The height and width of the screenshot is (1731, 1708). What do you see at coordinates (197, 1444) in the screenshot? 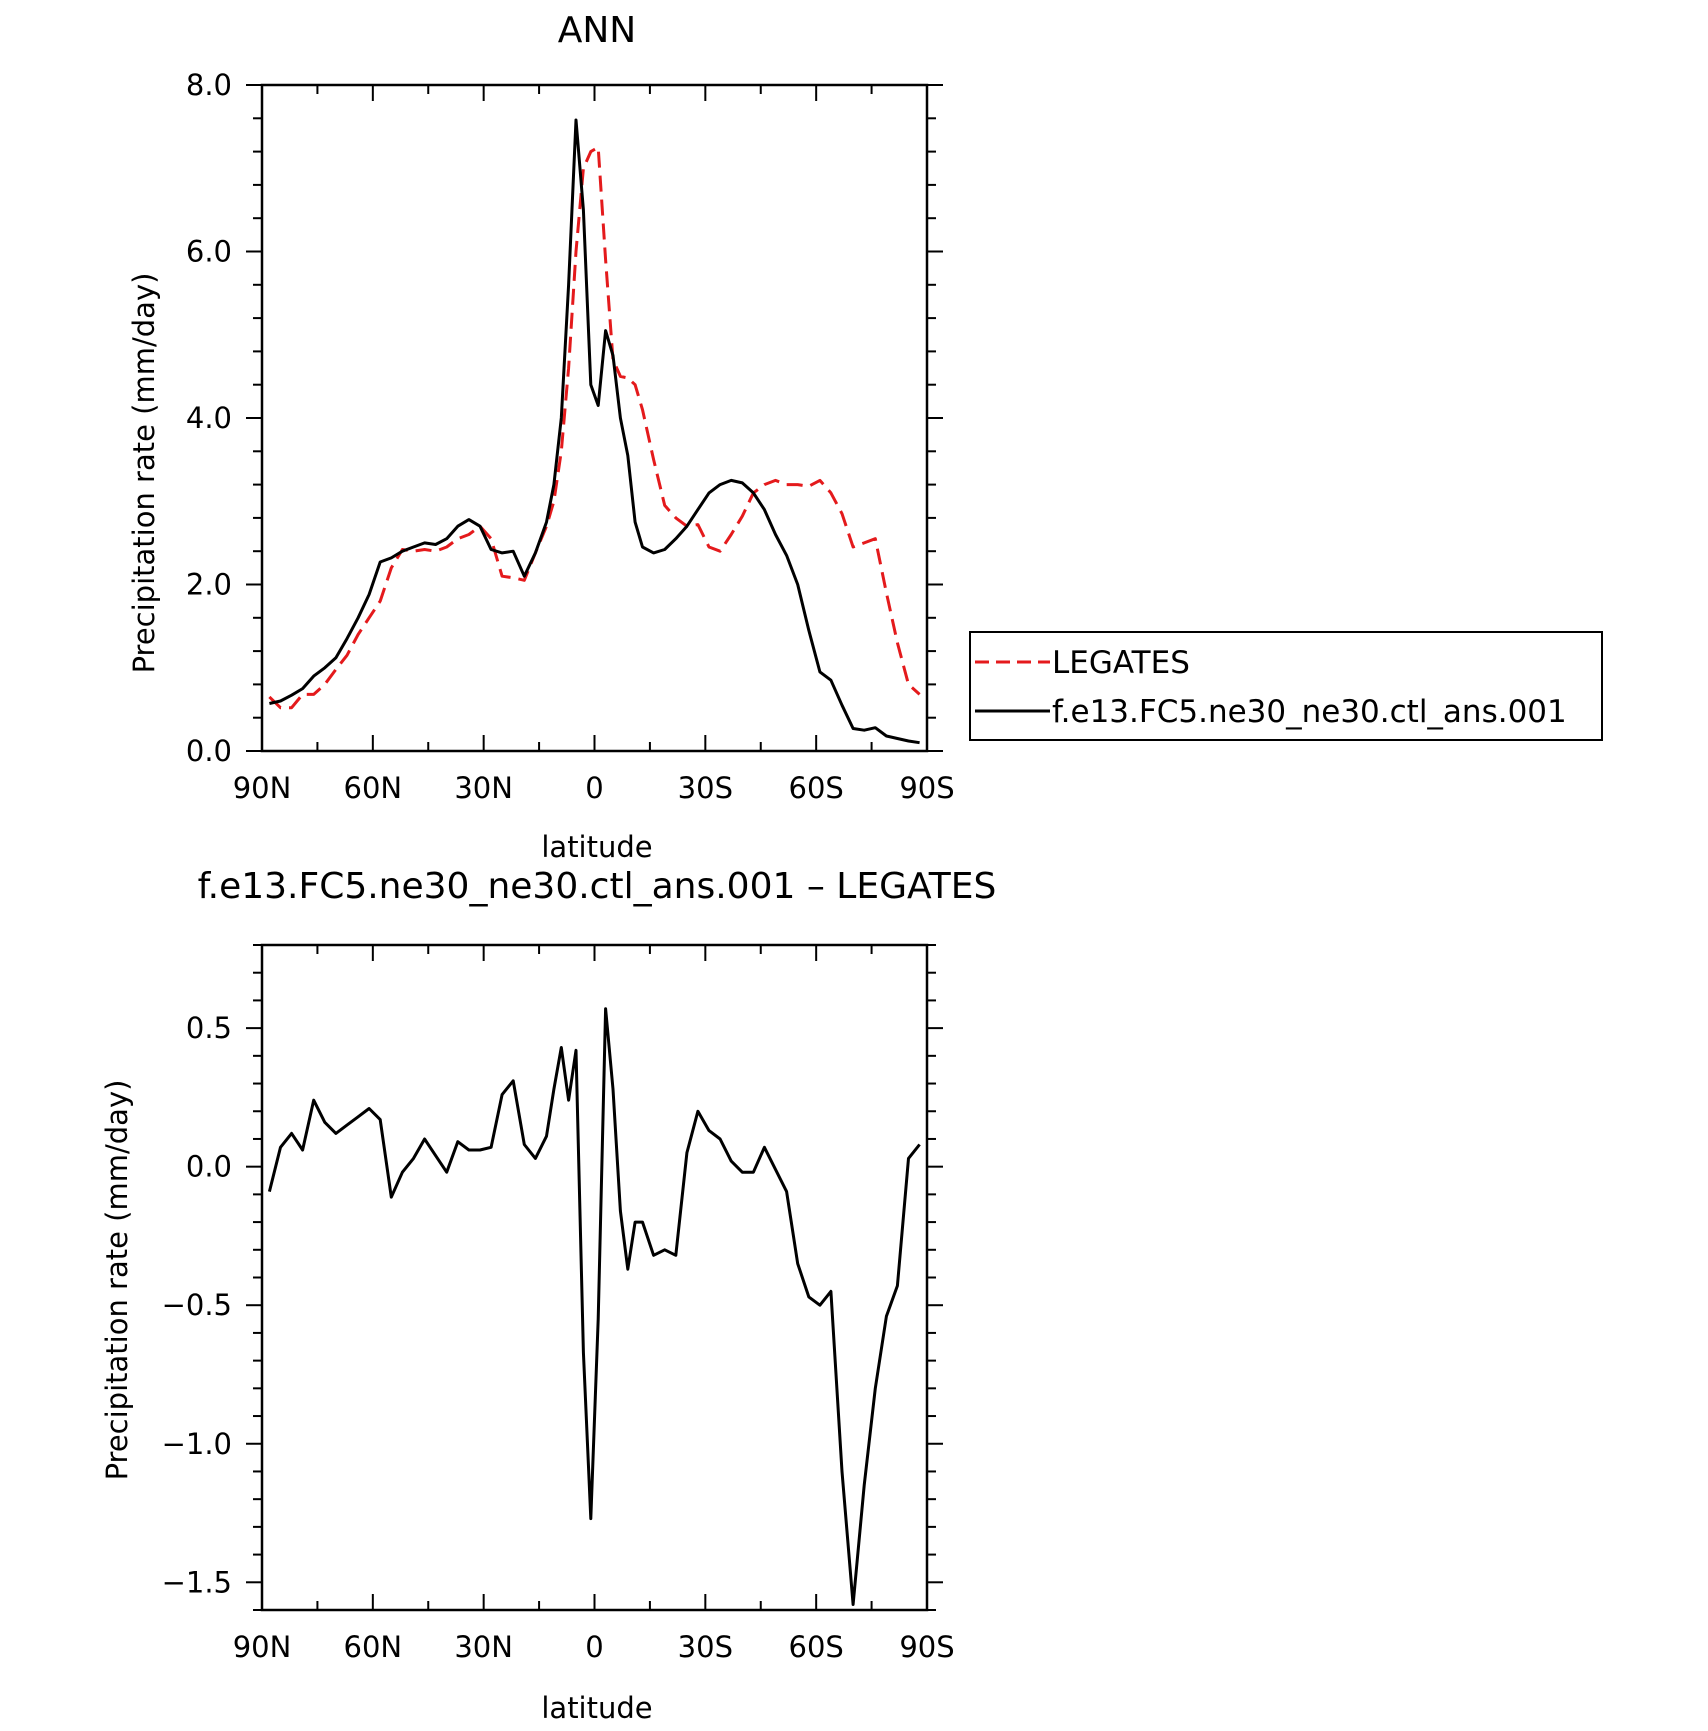
I see `y-tick-label: −1.0` at bounding box center [197, 1444].